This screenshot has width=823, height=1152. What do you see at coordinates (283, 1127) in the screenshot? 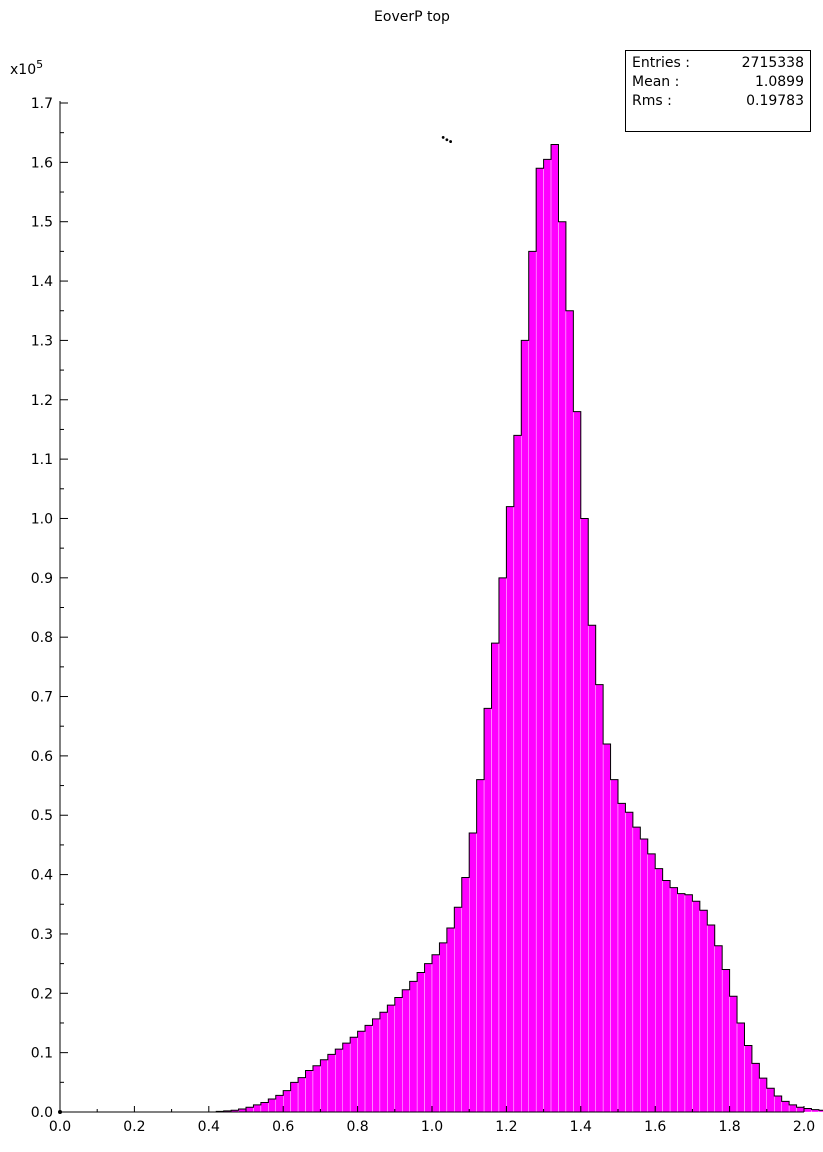
I see `x-tick-label: 0.6` at bounding box center [283, 1127].